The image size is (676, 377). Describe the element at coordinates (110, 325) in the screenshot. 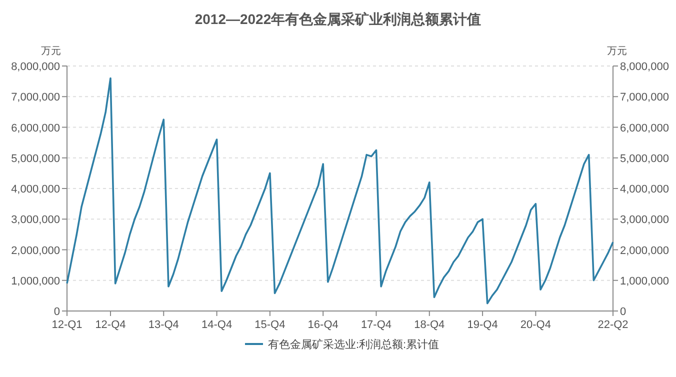

I see `x-tick-label: 12-Q4` at that location.